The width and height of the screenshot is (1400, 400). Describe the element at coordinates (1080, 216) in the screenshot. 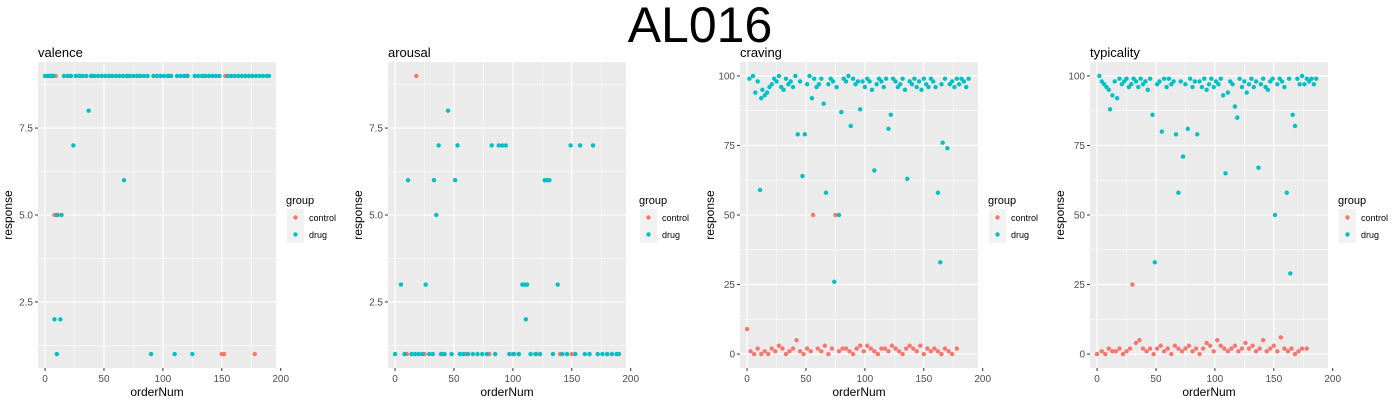

I see `y-tick-label: 50` at that location.